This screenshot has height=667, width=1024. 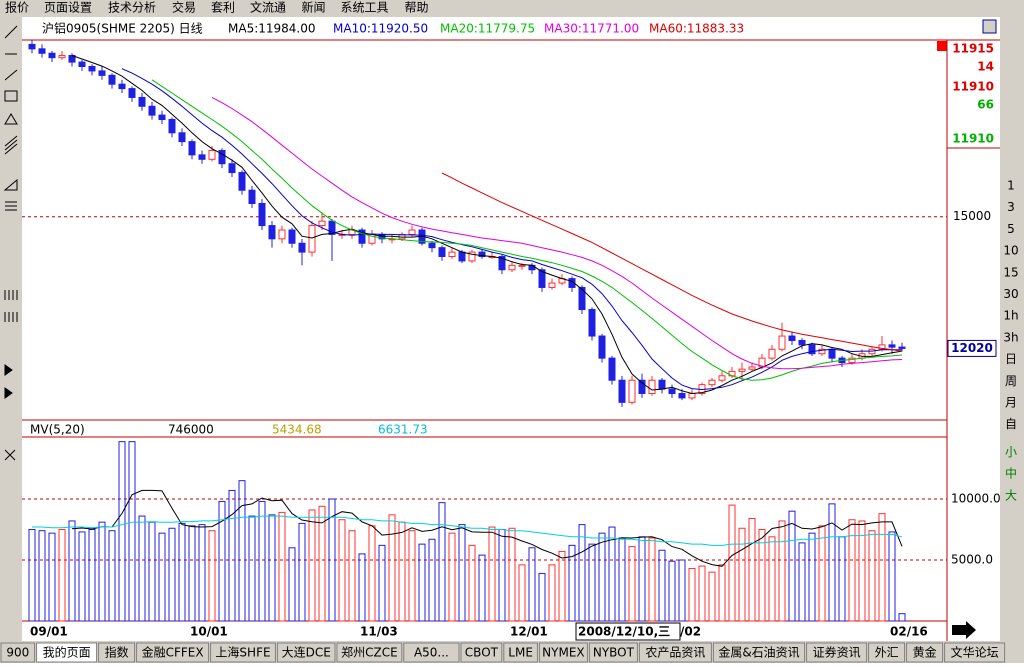 I want to click on tab-label: 上海SHFE, so click(x=242, y=652).